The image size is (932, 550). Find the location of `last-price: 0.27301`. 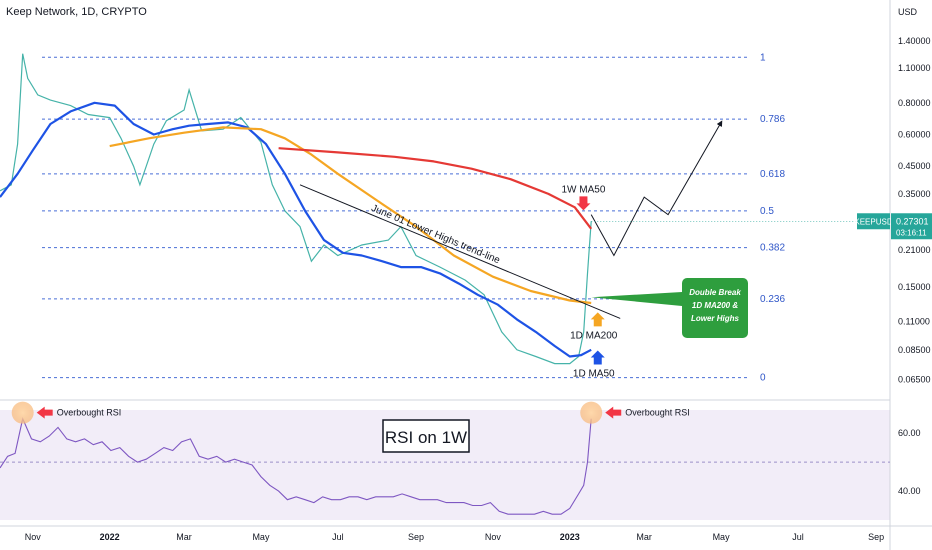

last-price: 0.27301 is located at coordinates (912, 221).